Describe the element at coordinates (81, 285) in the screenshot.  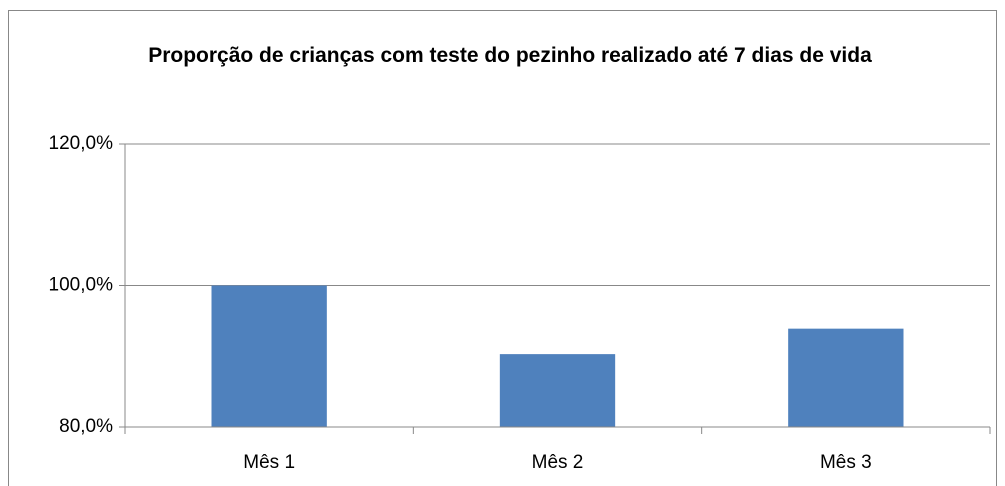
I see `y-tick-label: 100,0%` at that location.